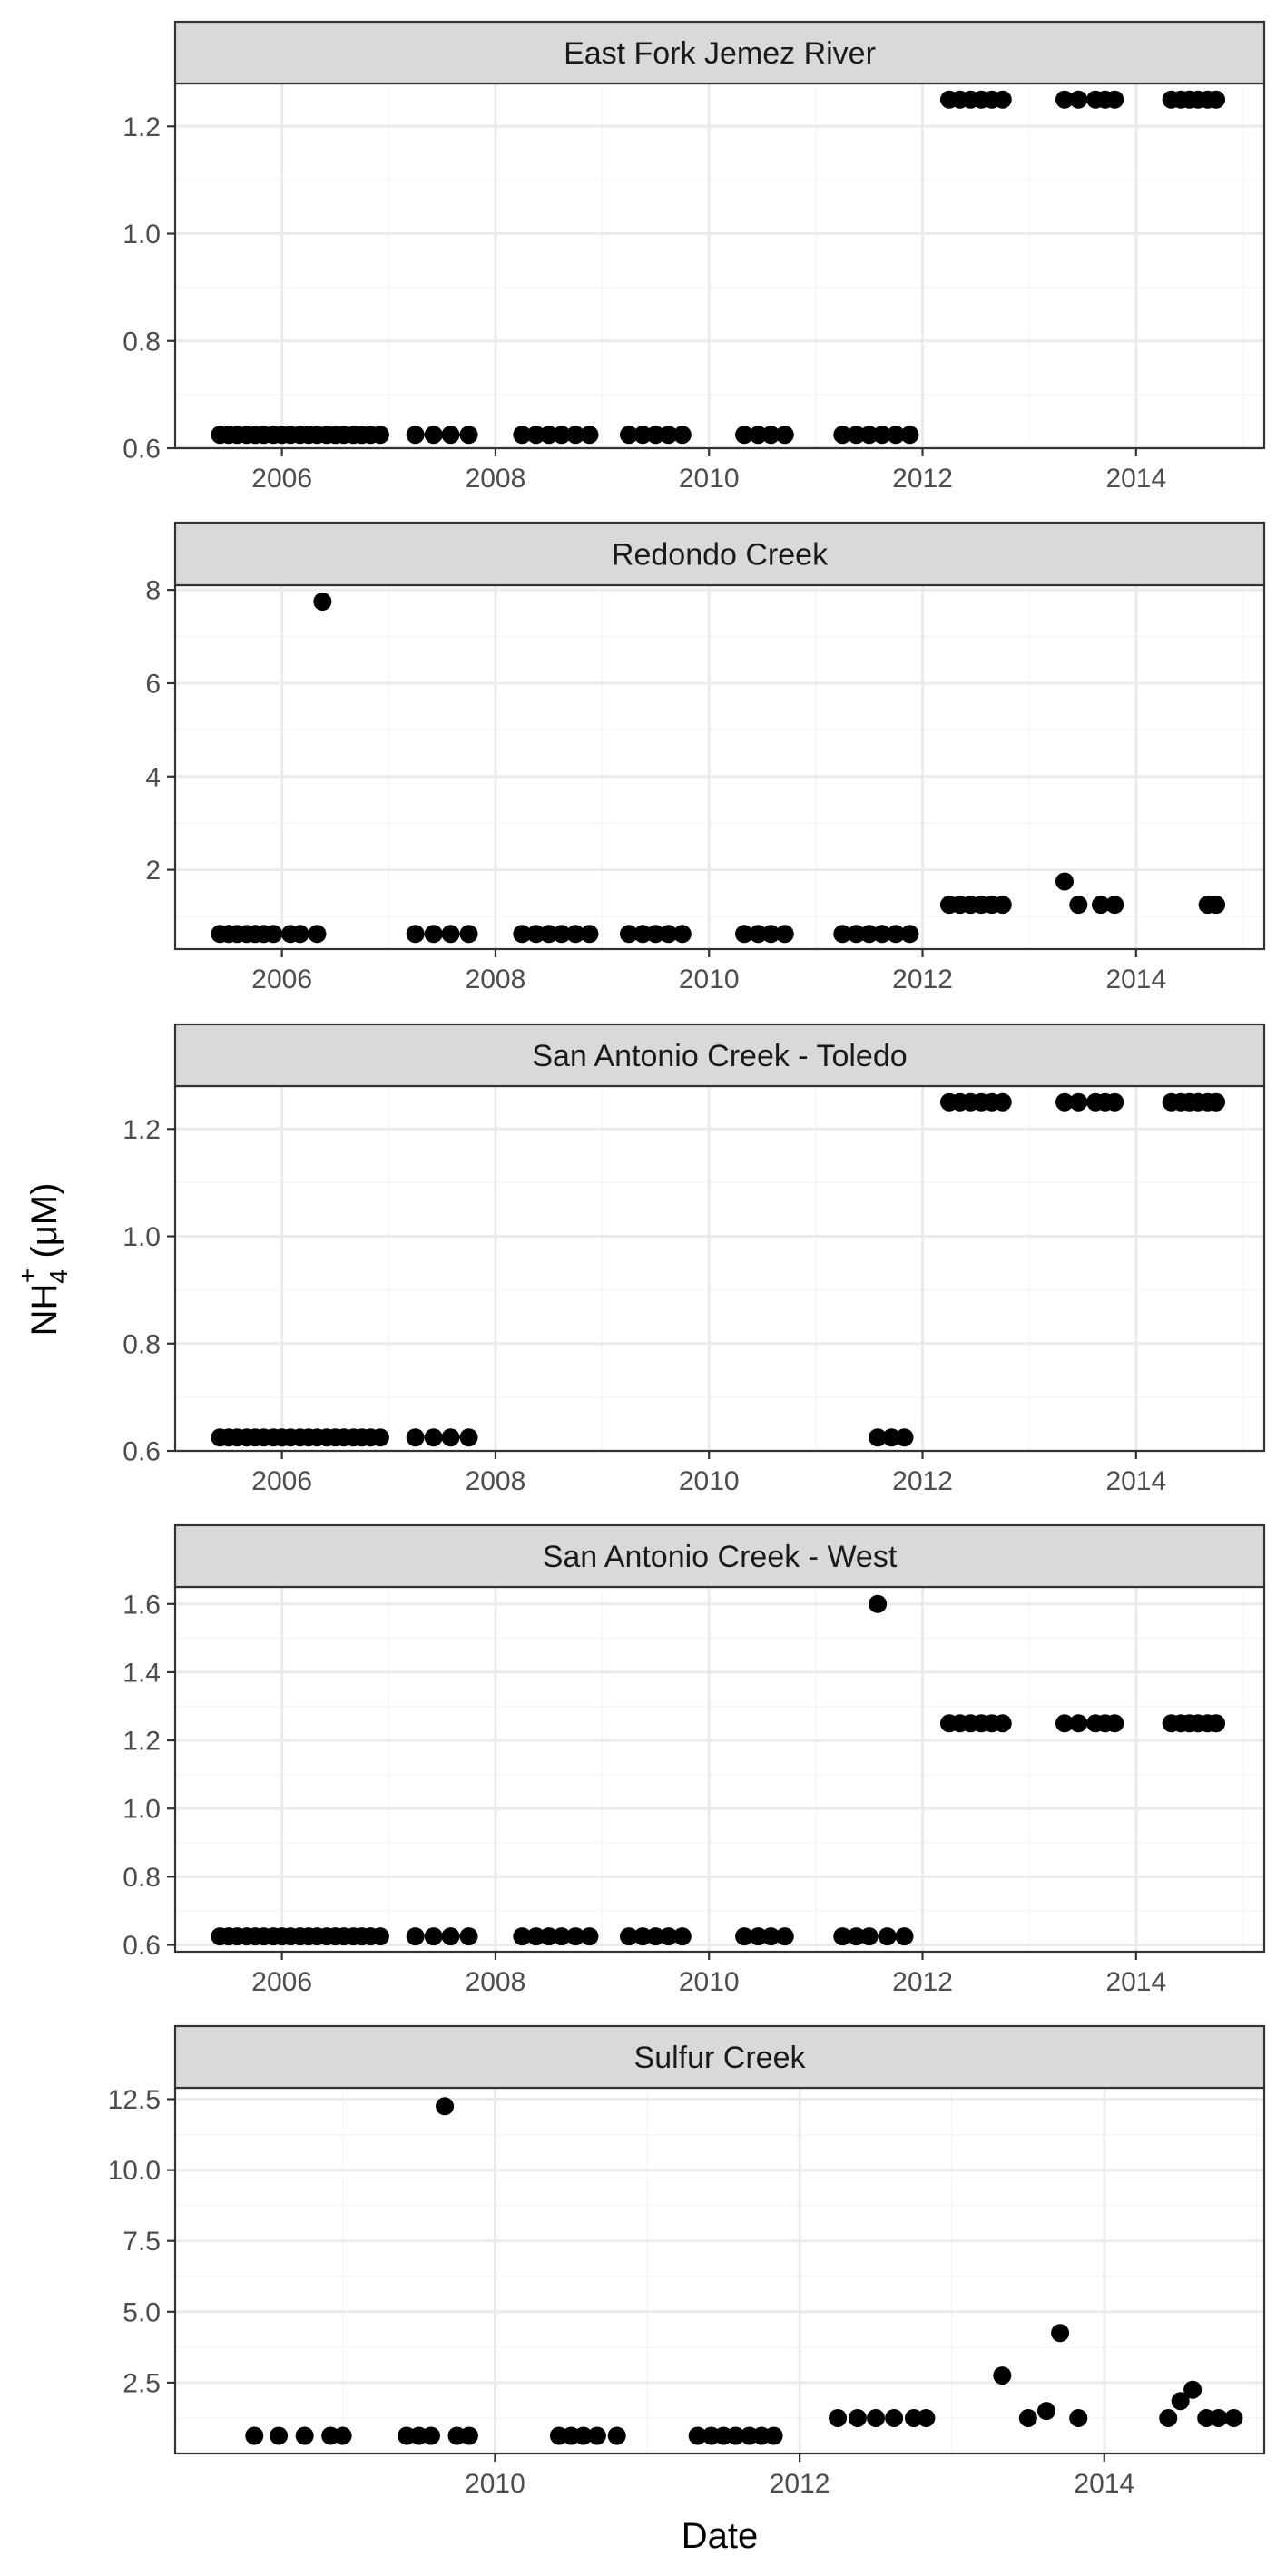  I want to click on x-tick-label: 2012, so click(922, 979).